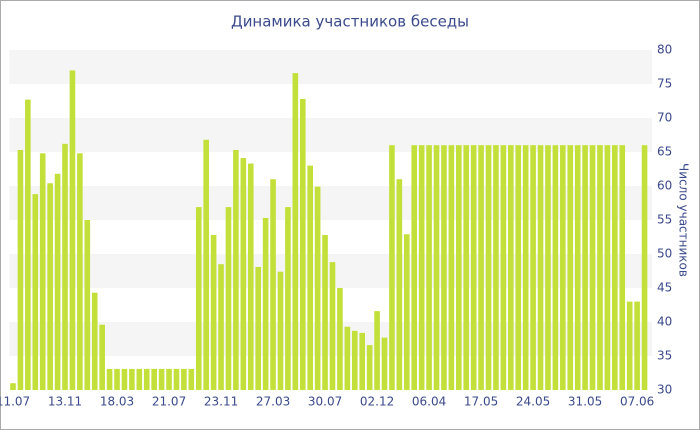 The height and width of the screenshot is (430, 700). What do you see at coordinates (664, 186) in the screenshot?
I see `y-tick-label: 60` at bounding box center [664, 186].